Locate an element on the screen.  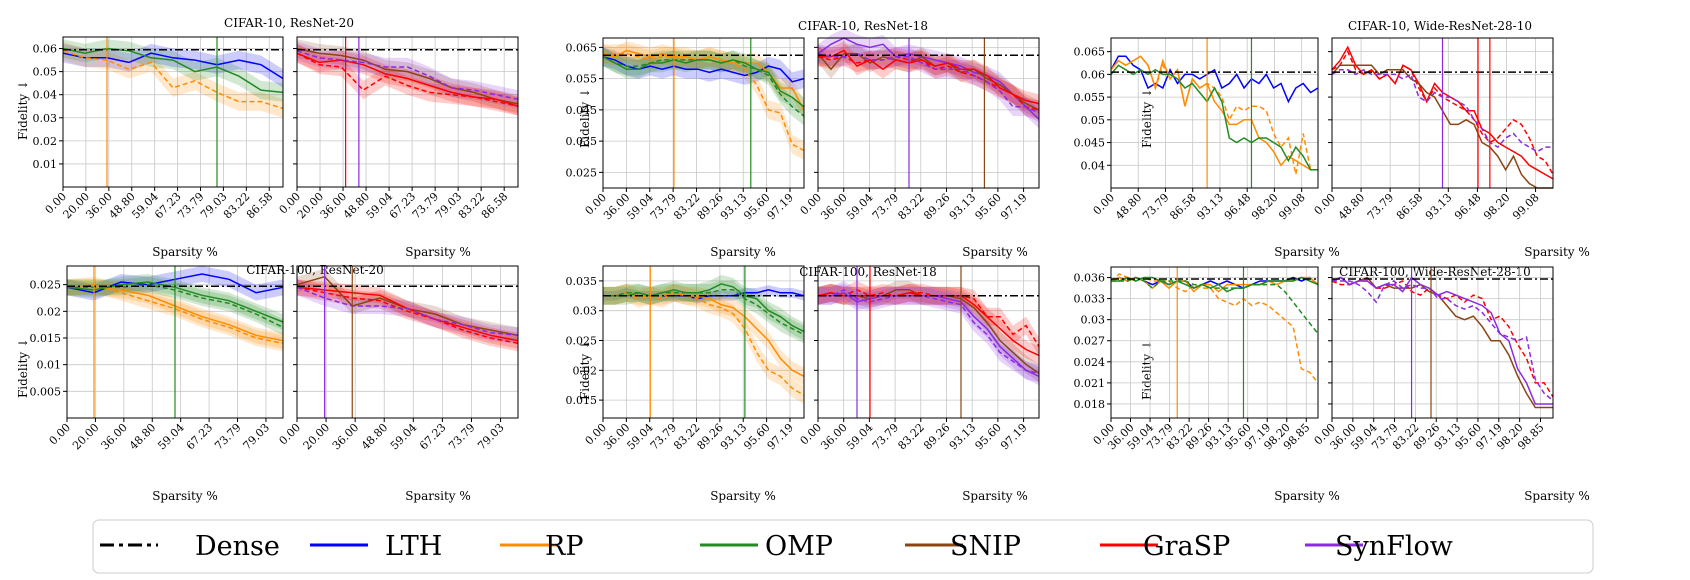
chart-title-cifar10-resnet20: CIFAR-10, ResNet-20 is located at coordinates (289, 23).